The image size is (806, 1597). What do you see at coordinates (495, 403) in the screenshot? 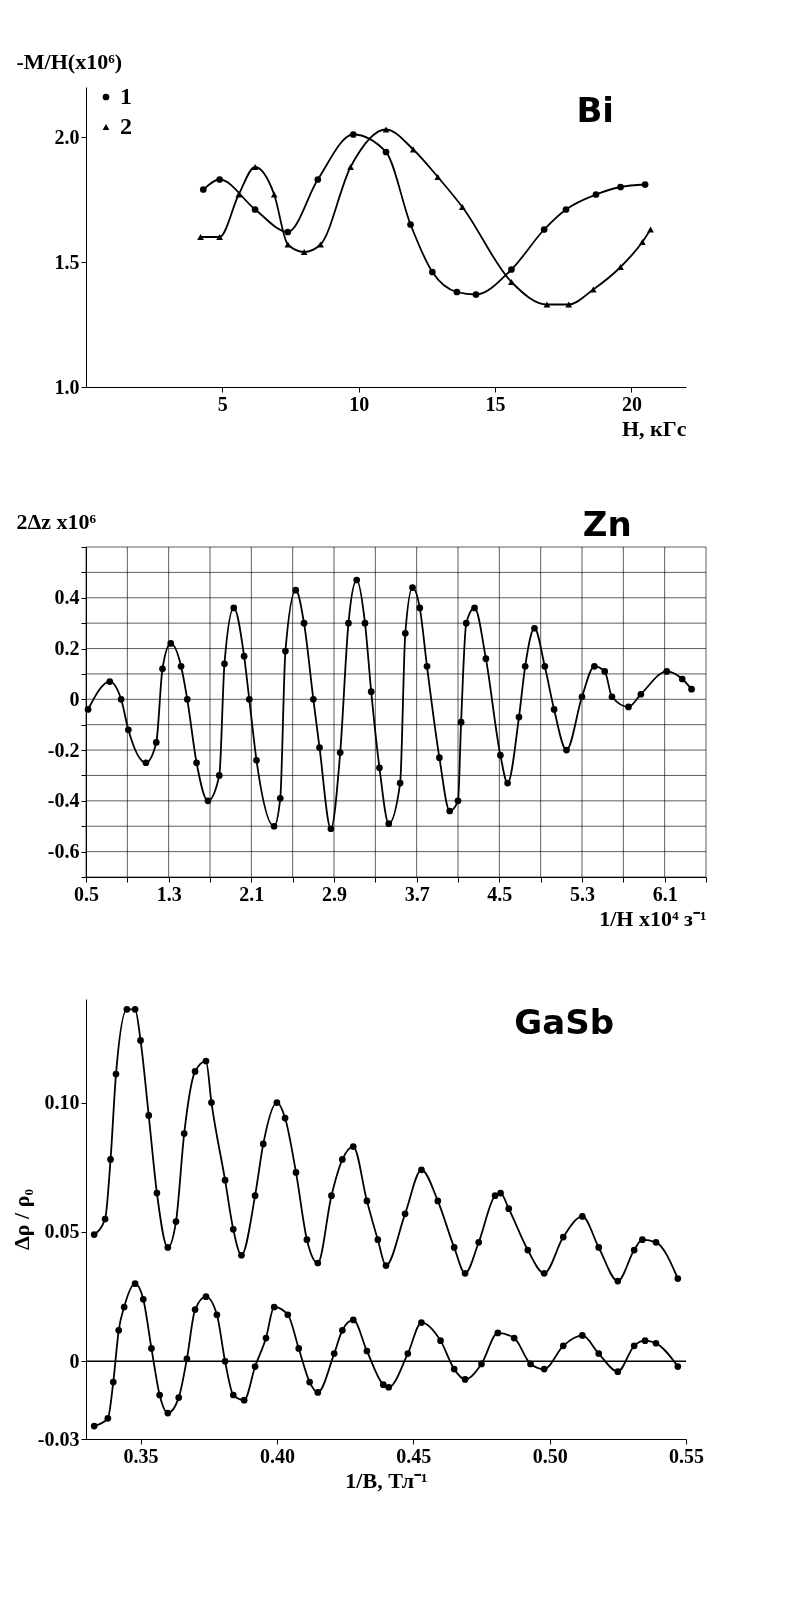
I see `x-tick-label: 15` at bounding box center [495, 403].